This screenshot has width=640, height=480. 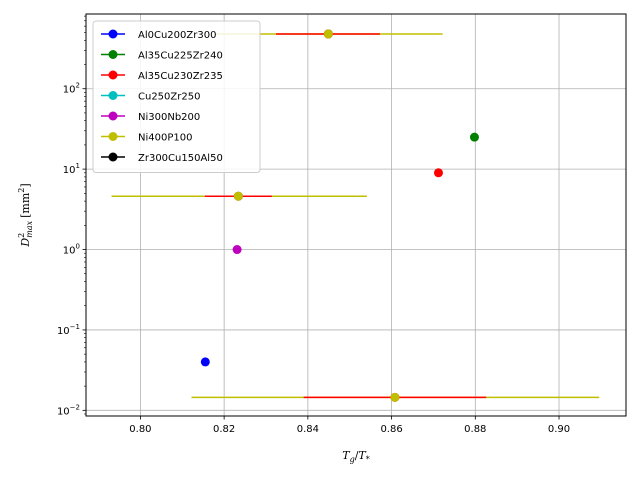 I want to click on legend-label: Al35Cu230Zr235, so click(x=180, y=76).